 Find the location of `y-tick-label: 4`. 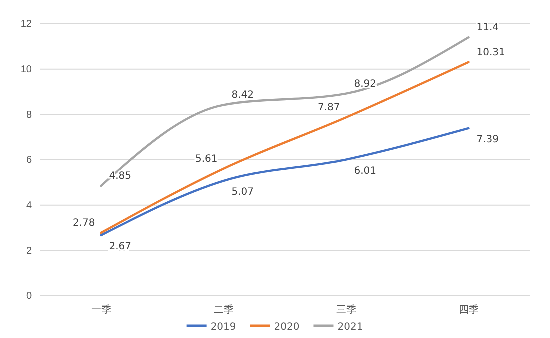

y-tick-label: 4 is located at coordinates (29, 206).